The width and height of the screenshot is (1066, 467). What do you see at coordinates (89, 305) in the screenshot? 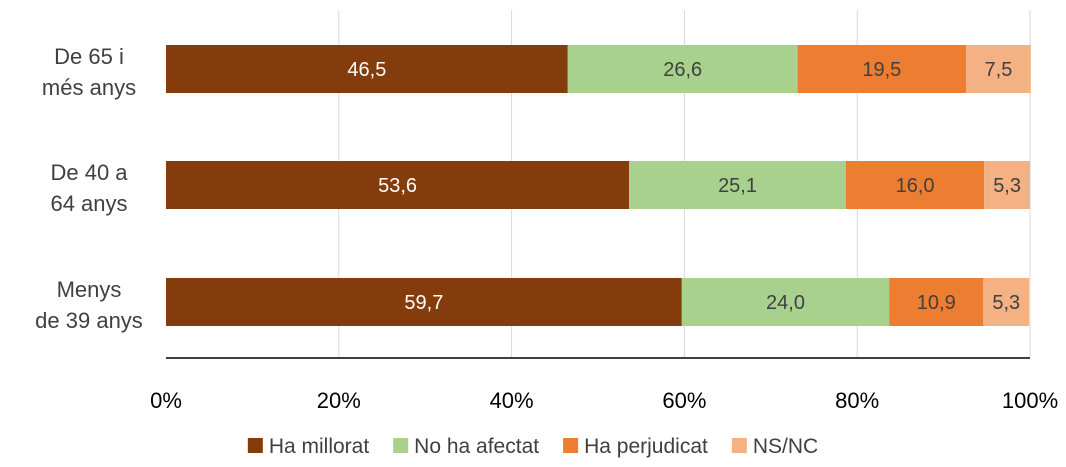
I see `category-label: Menys de 39 anys` at bounding box center [89, 305].